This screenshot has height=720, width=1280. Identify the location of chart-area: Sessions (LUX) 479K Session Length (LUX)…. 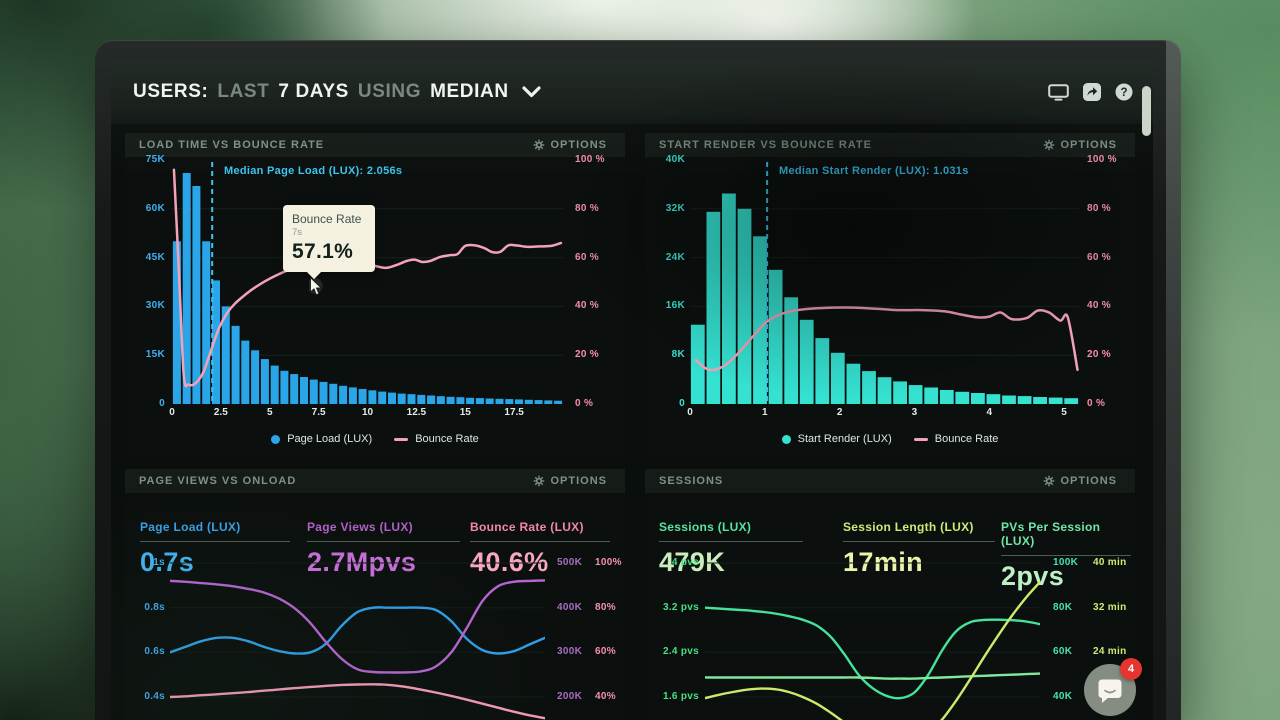
(890, 606).